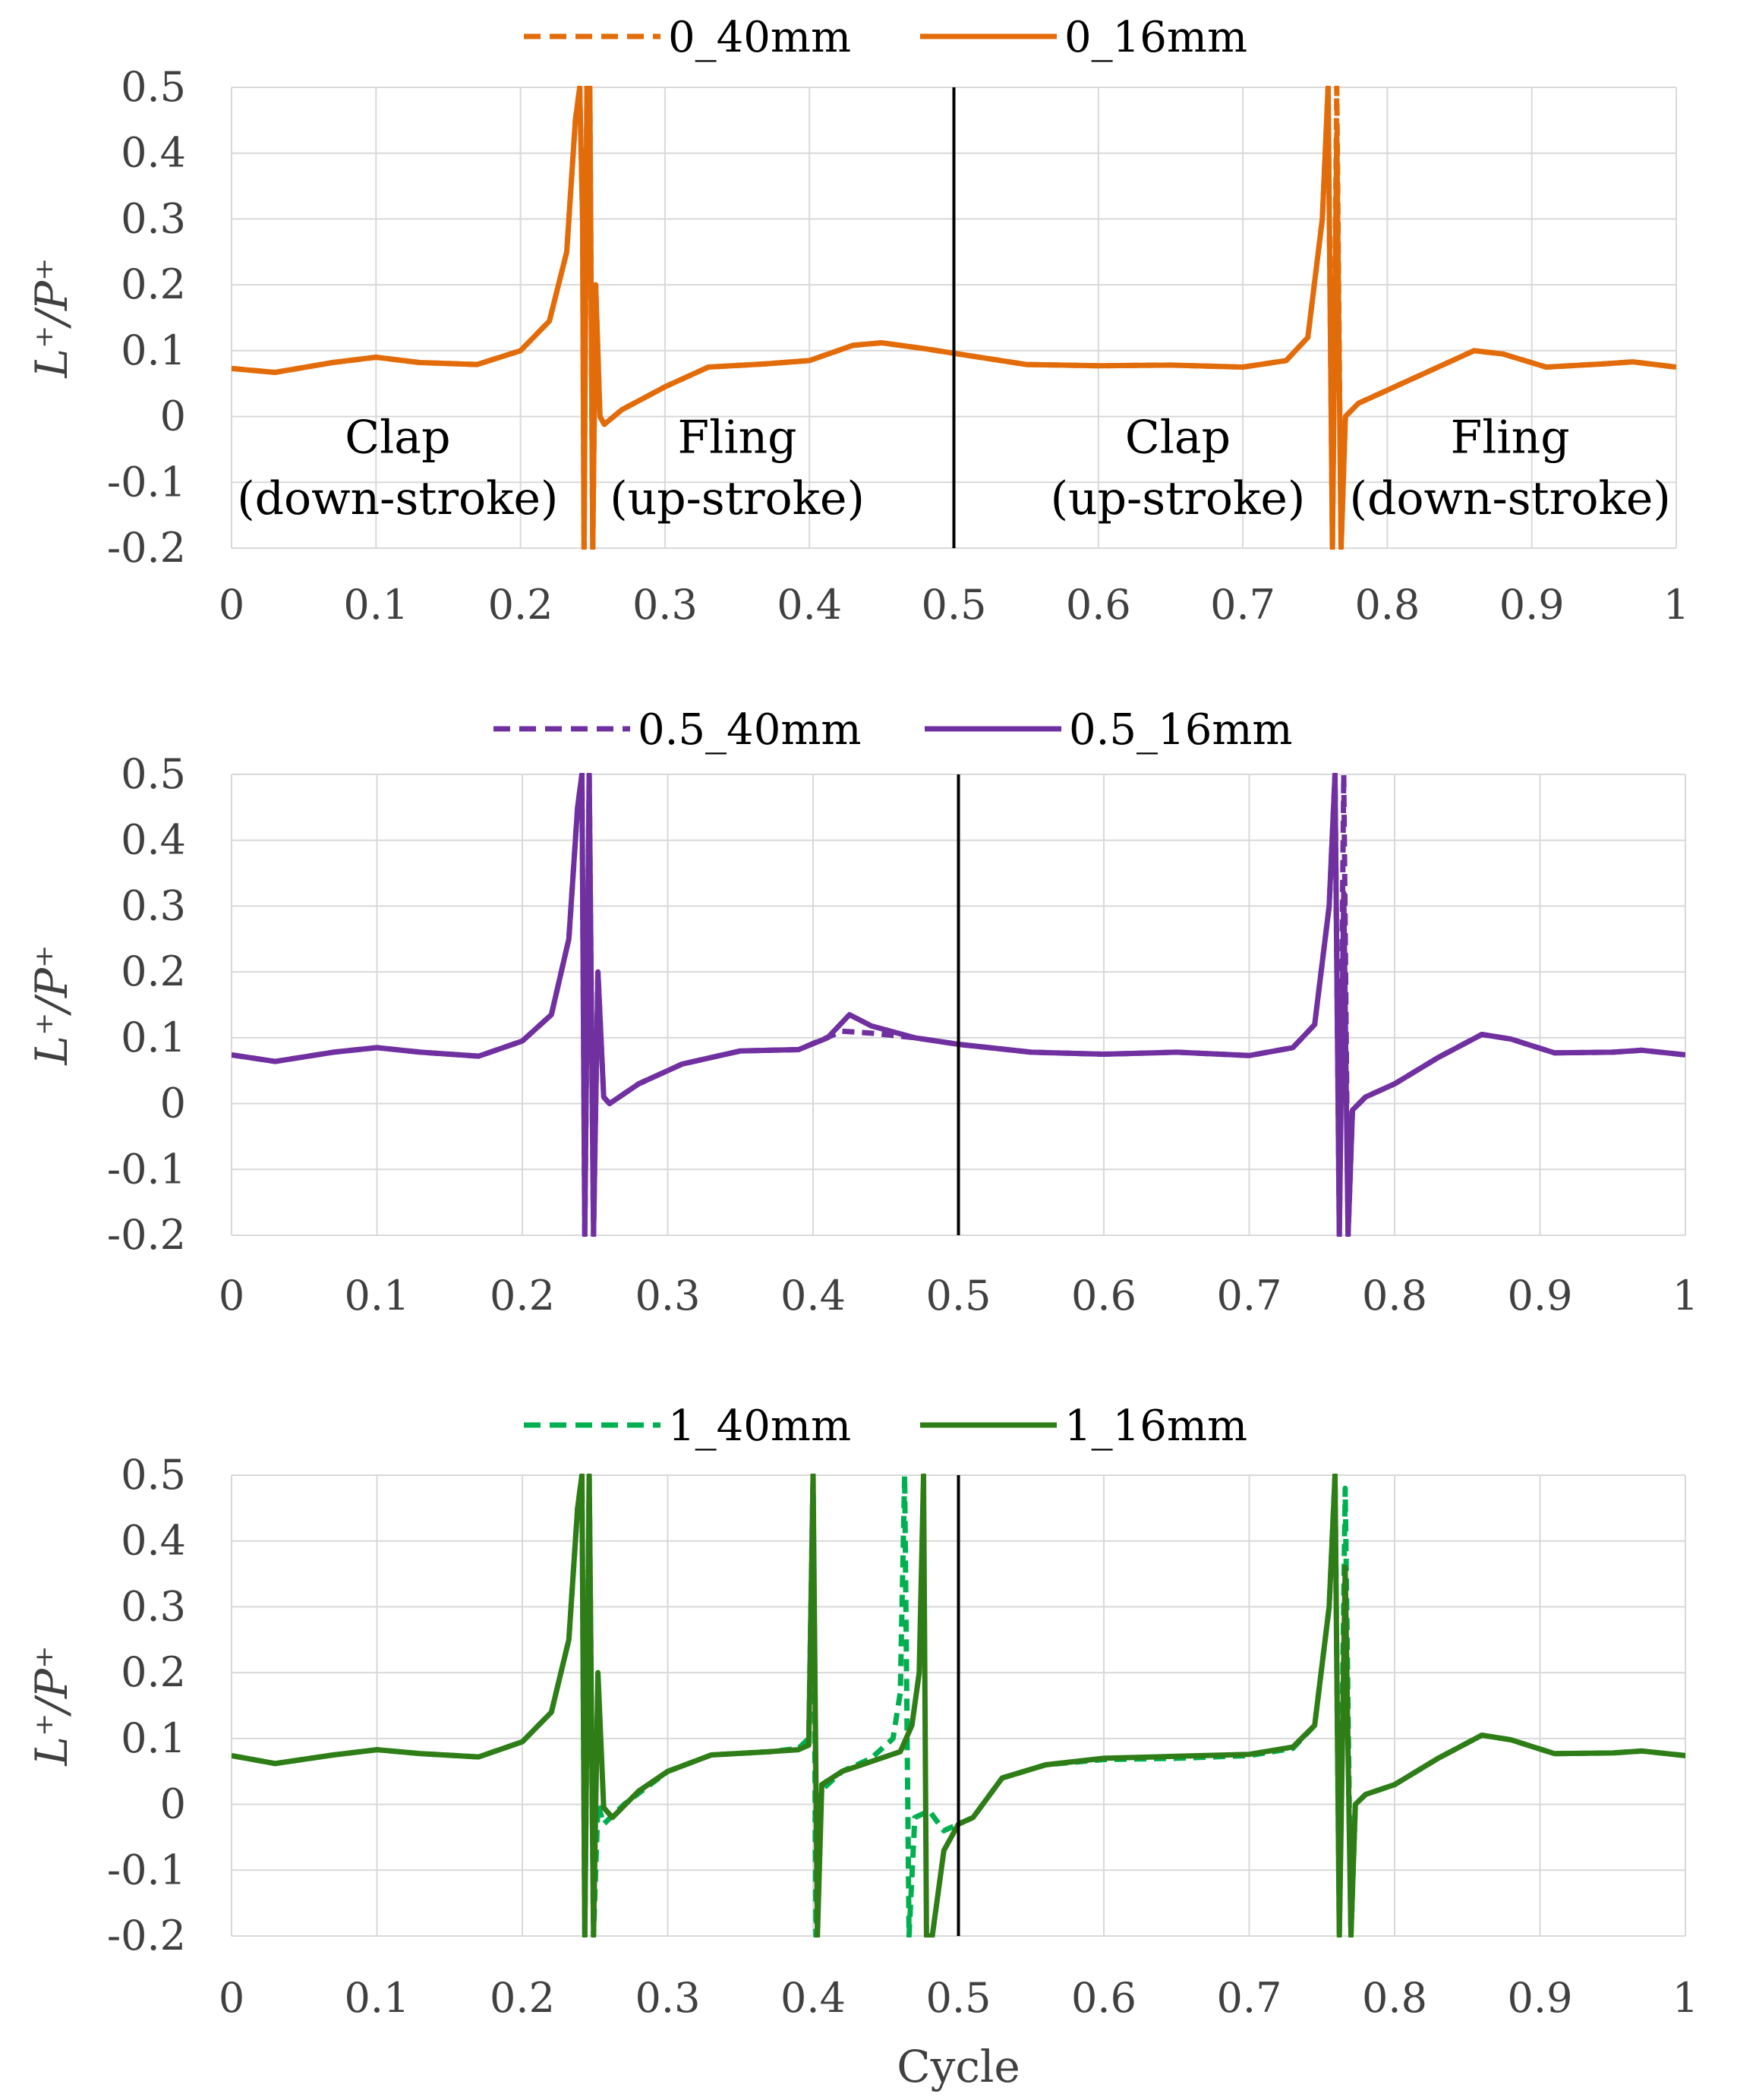 Image resolution: width=1737 pixels, height=2100 pixels. Describe the element at coordinates (1155, 1426) in the screenshot. I see `legend-label: 1_16mm` at that location.